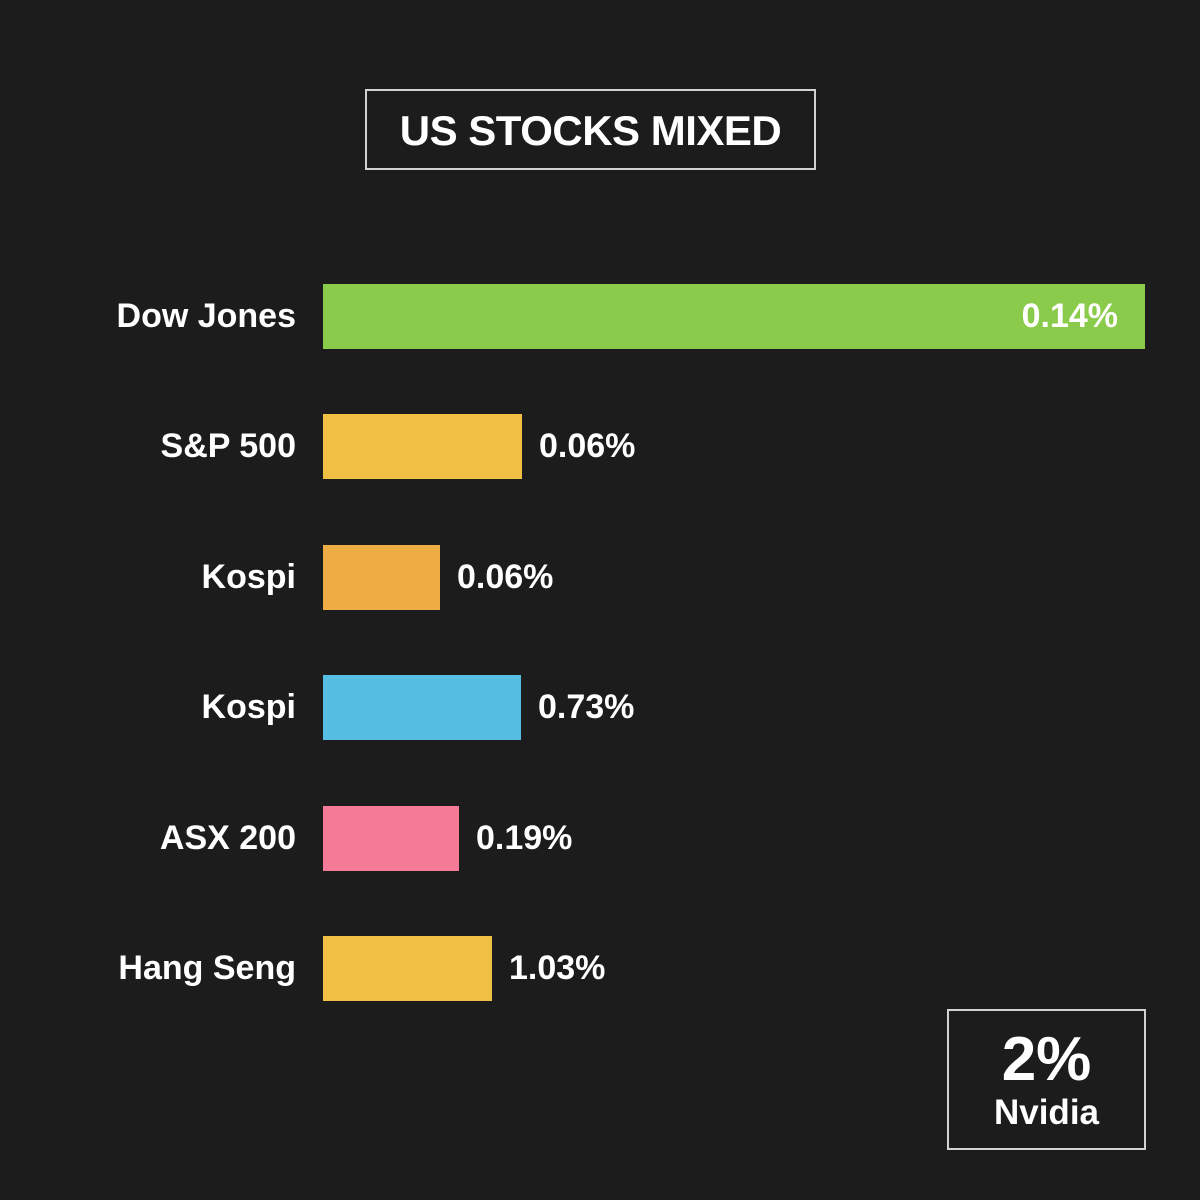  What do you see at coordinates (1046, 1112) in the screenshot?
I see `callout-label: Nvidia` at bounding box center [1046, 1112].